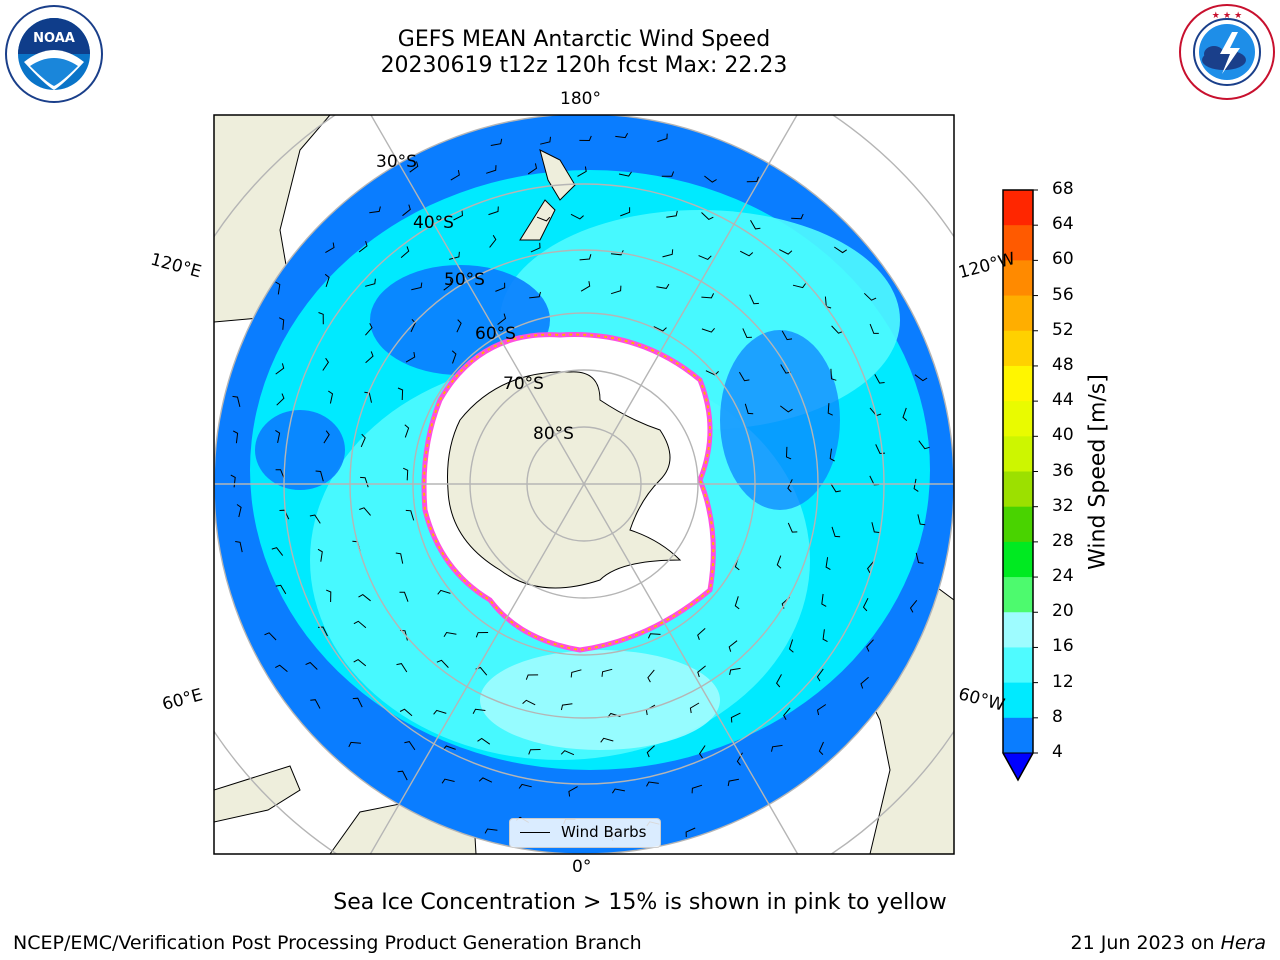  What do you see at coordinates (604, 832) in the screenshot?
I see `wind-barb-legend-label: Wind Barbs` at bounding box center [604, 832].